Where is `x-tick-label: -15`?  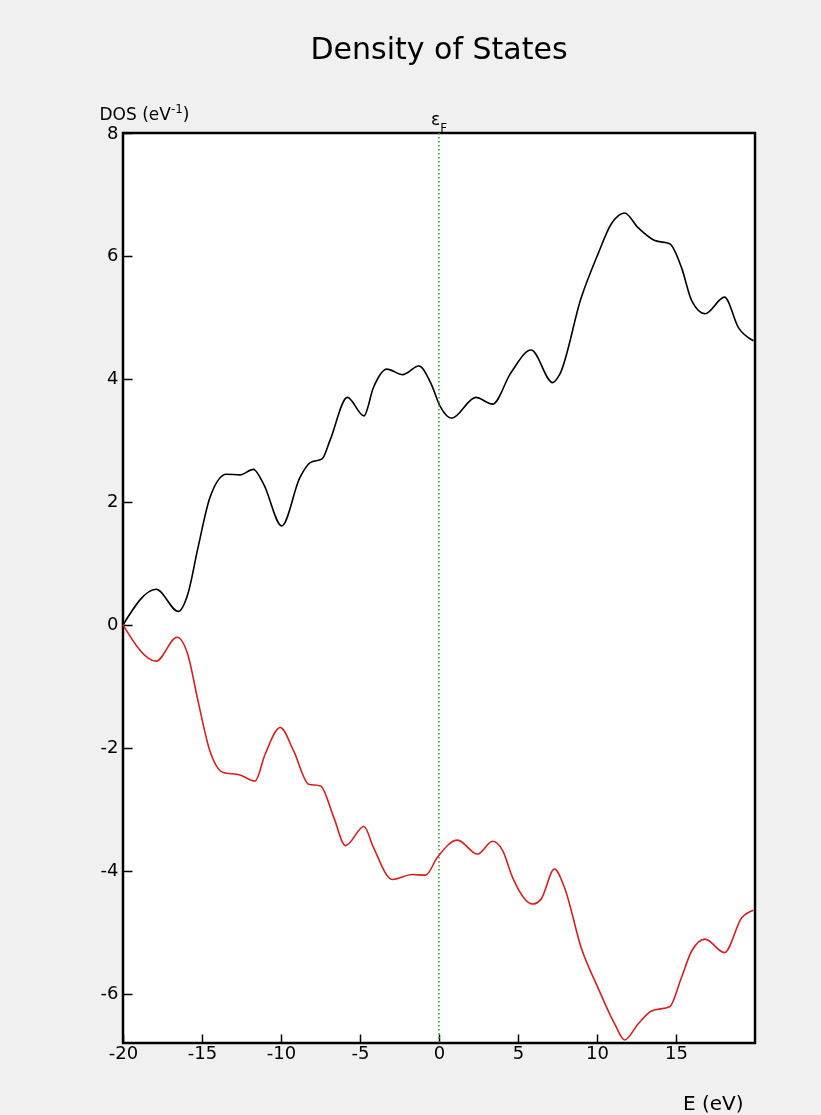 x-tick-label: -15 is located at coordinates (202, 1052).